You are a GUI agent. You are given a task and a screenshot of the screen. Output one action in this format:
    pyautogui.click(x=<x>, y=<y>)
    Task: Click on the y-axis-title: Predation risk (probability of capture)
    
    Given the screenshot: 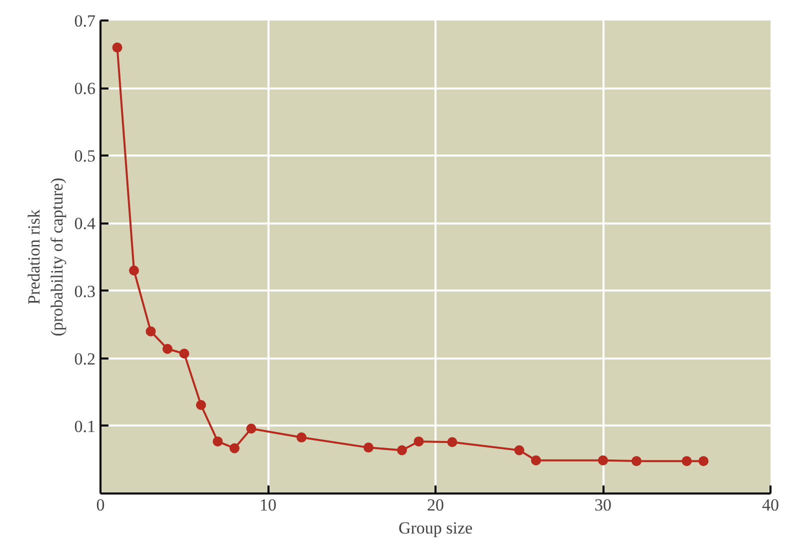 What is the action you would take?
    pyautogui.click(x=45, y=257)
    